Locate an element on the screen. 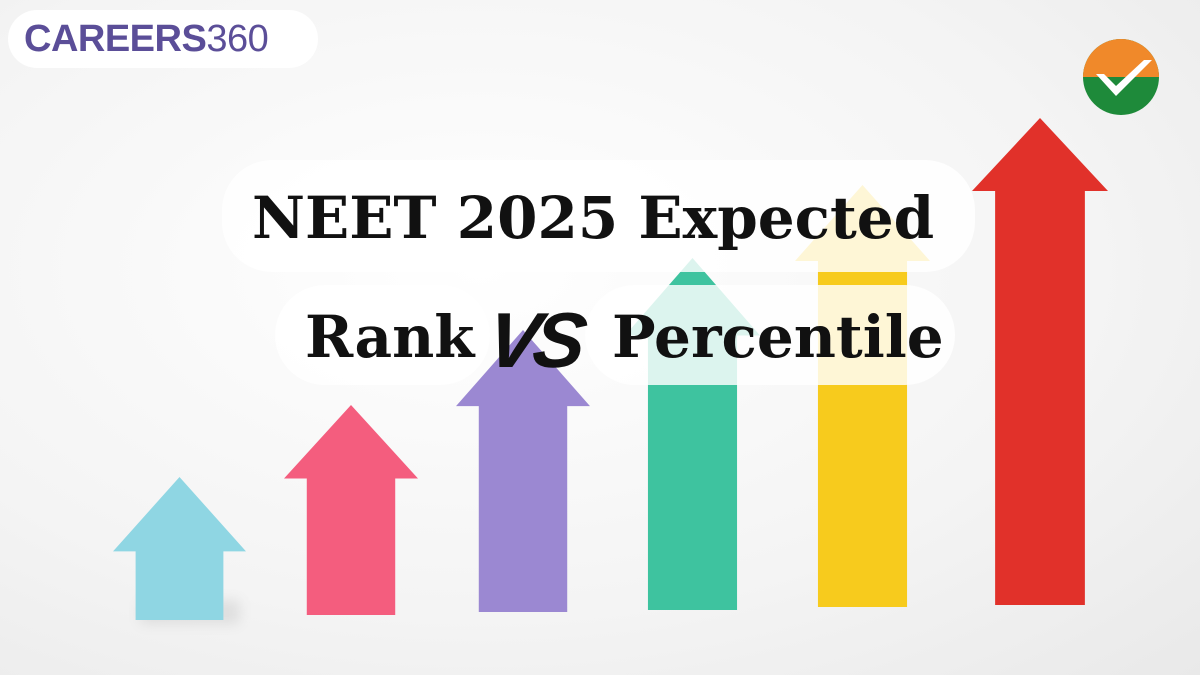 The height and width of the screenshot is (675, 1200). title-pill is located at coordinates (598, 216).